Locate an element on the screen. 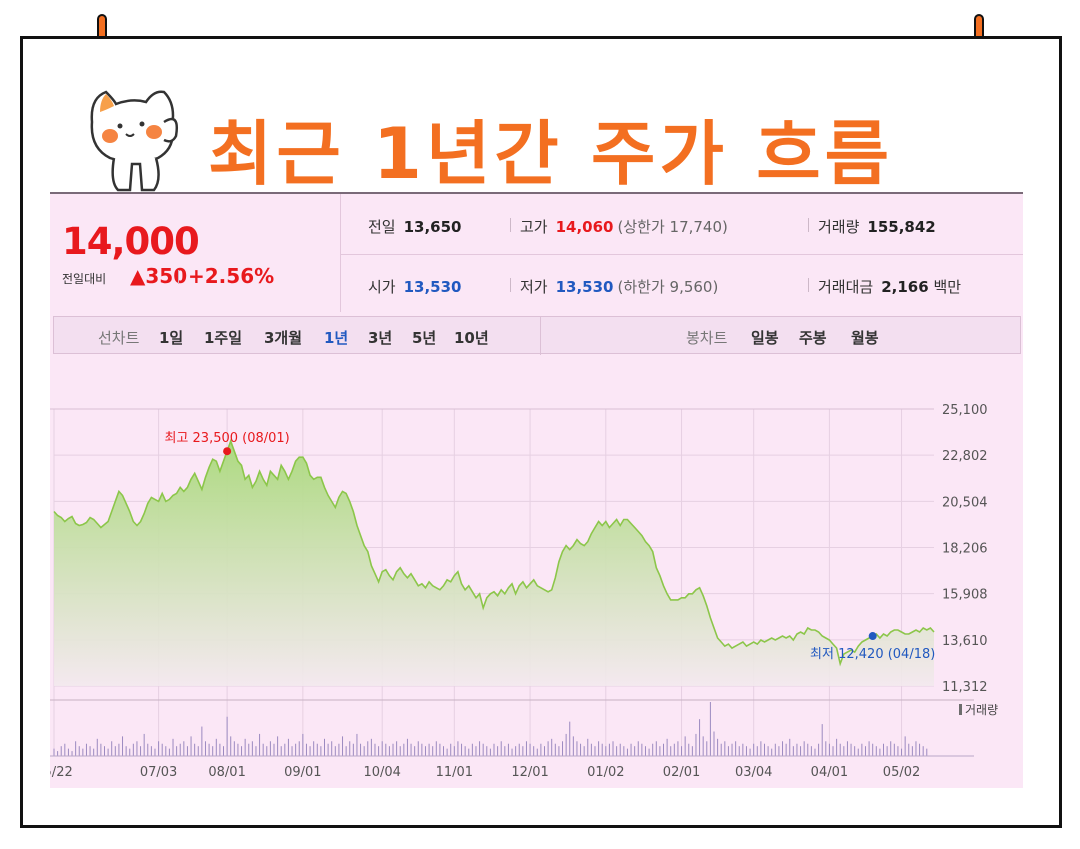 The image size is (1080, 849). stat-amount-label: 거래대금 is located at coordinates (846, 287).